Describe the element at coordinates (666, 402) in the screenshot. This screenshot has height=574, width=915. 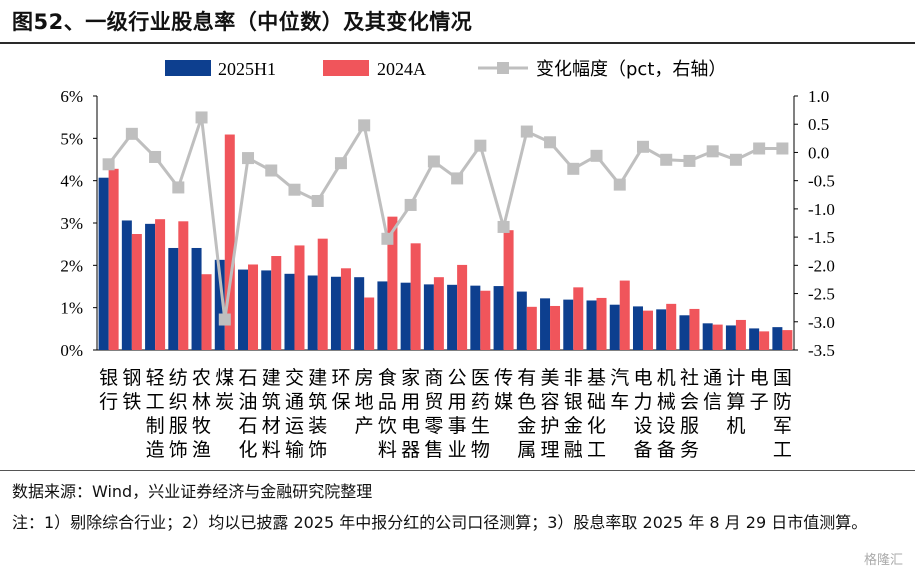
I see `category-char: 械` at that location.